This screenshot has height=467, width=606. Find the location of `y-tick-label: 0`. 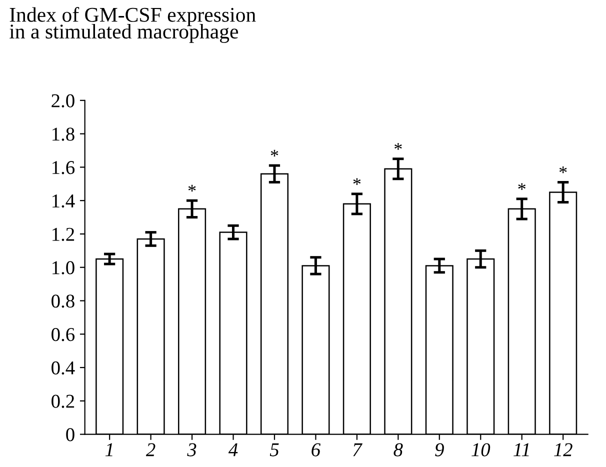

y-tick-label: 0 is located at coordinates (70, 435).